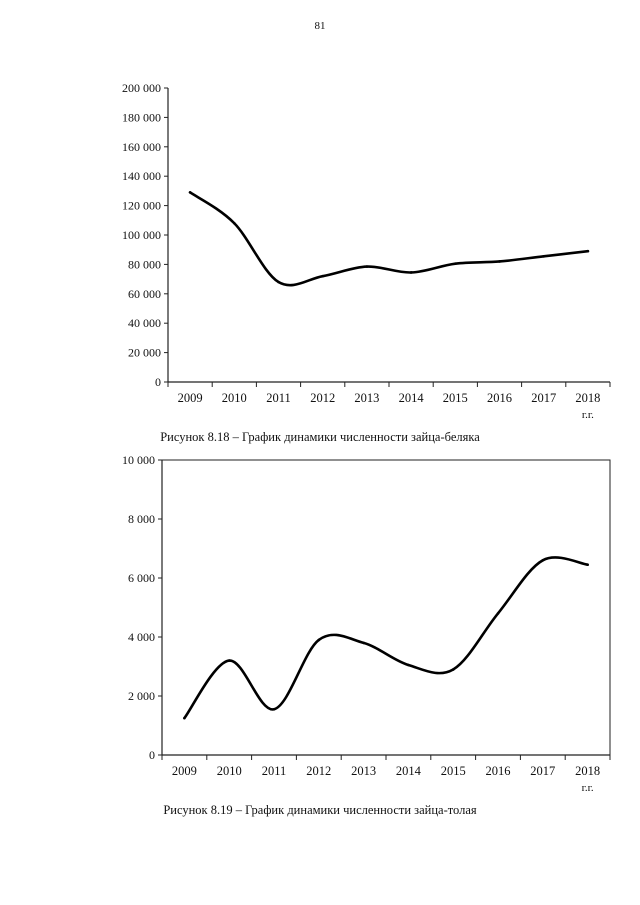 The width and height of the screenshot is (640, 905). I want to click on y-tick-label: 8 000, so click(141, 519).